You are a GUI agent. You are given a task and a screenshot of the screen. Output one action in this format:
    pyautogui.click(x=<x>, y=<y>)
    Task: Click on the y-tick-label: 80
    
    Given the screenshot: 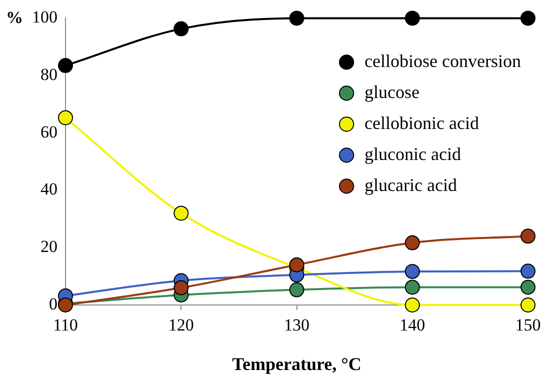 What is the action you would take?
    pyautogui.click(x=49, y=74)
    